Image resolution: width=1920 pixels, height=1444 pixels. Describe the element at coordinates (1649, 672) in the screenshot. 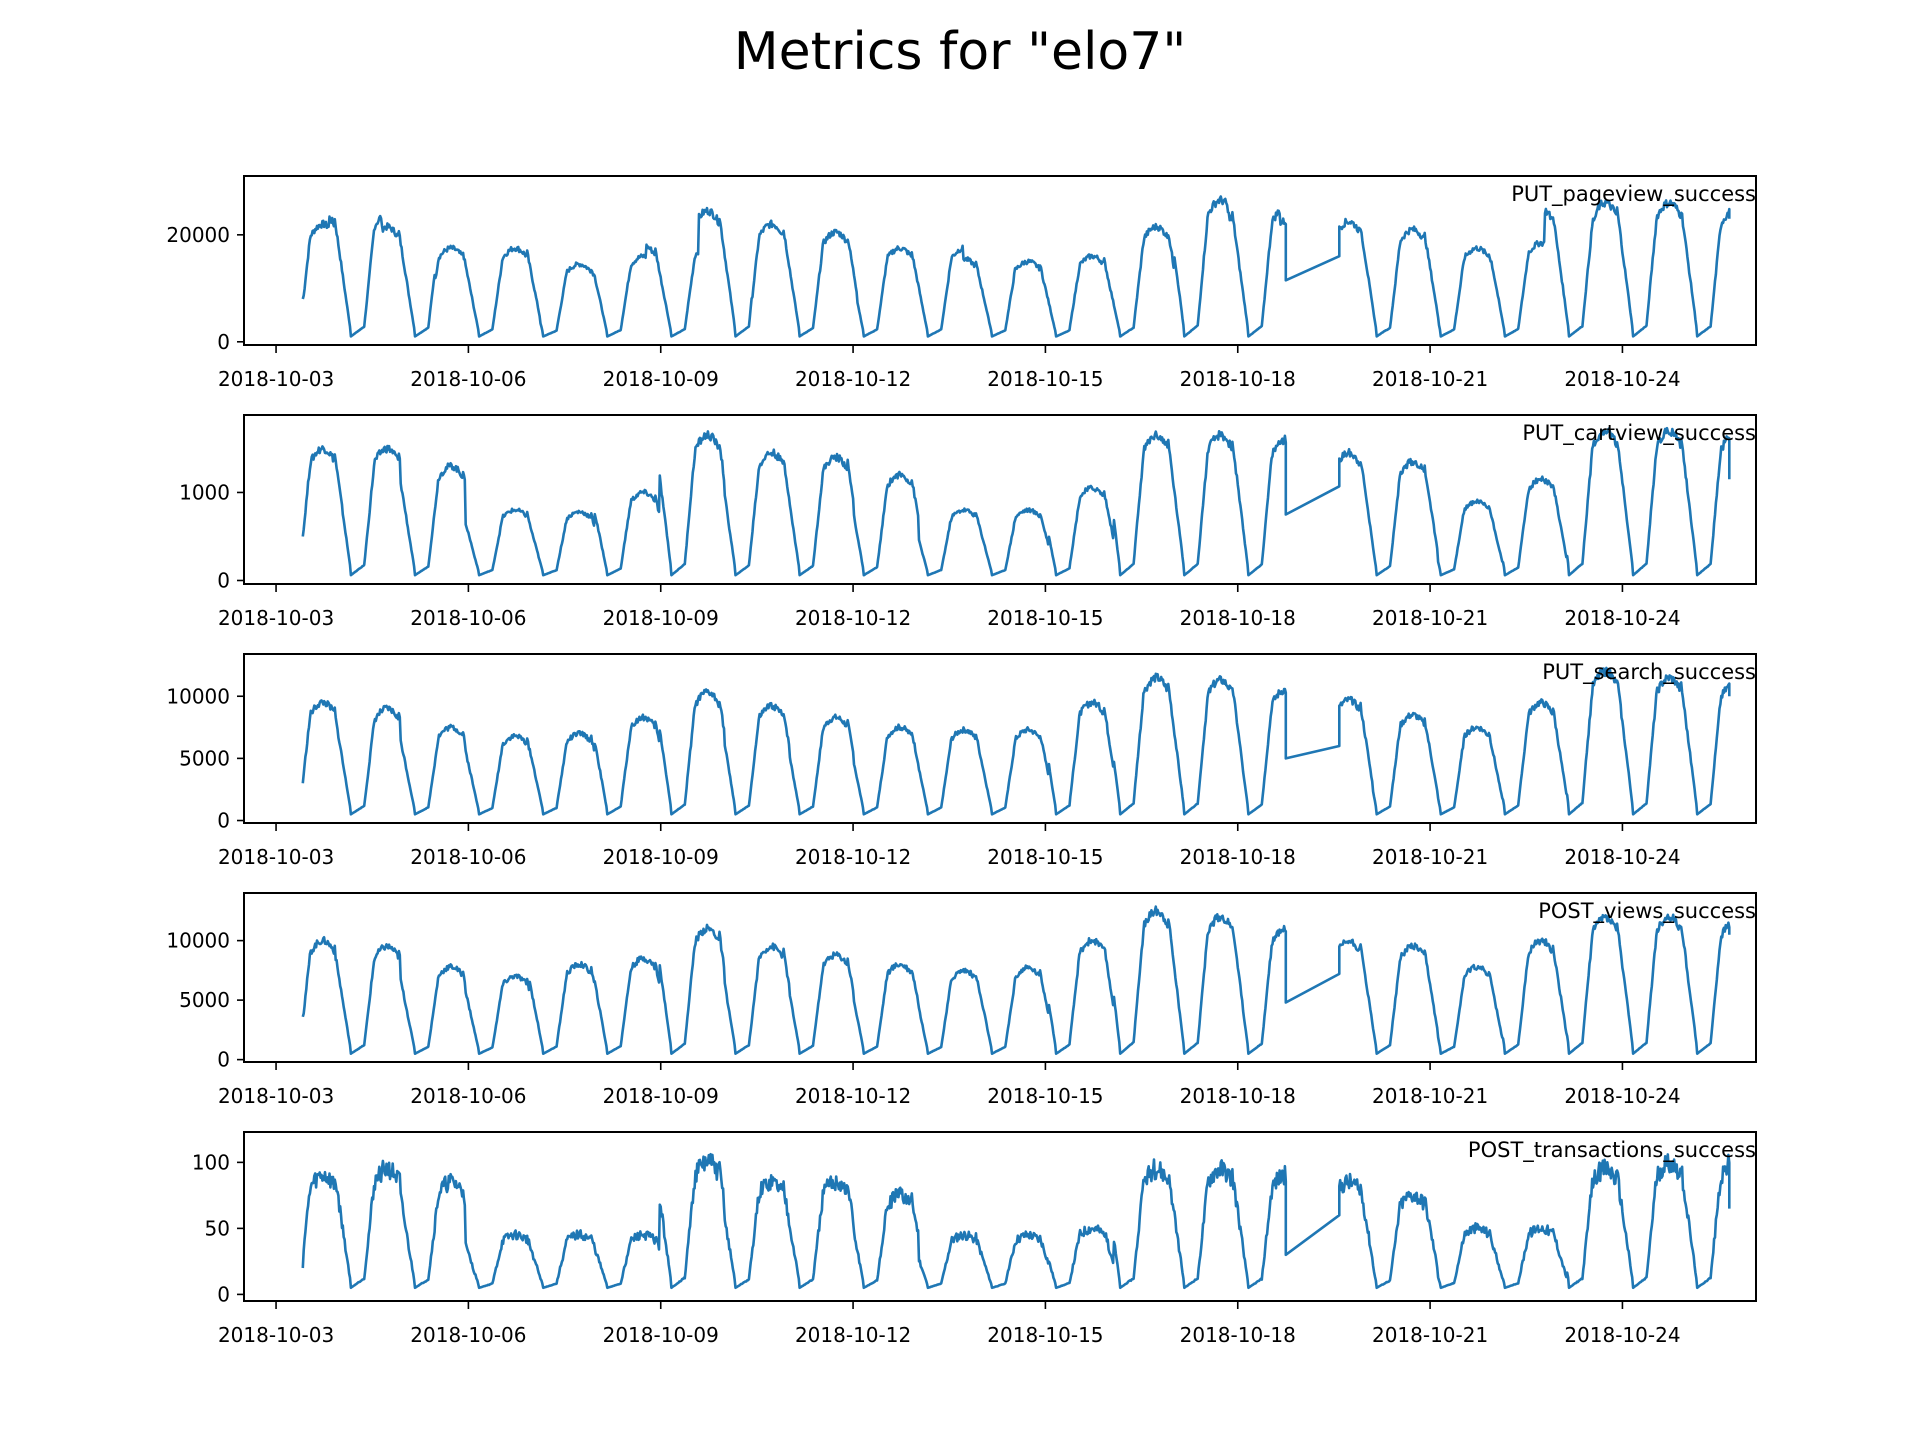

I see `panel-label: PUT_search_success` at that location.